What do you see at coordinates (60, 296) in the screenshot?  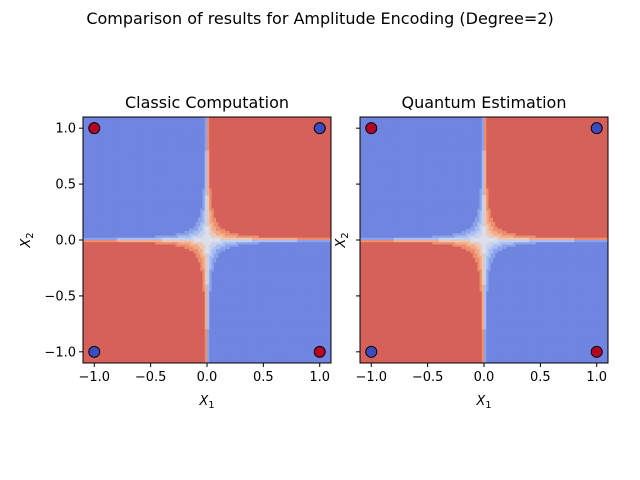 I see `y-tick-label: −0.5` at bounding box center [60, 296].